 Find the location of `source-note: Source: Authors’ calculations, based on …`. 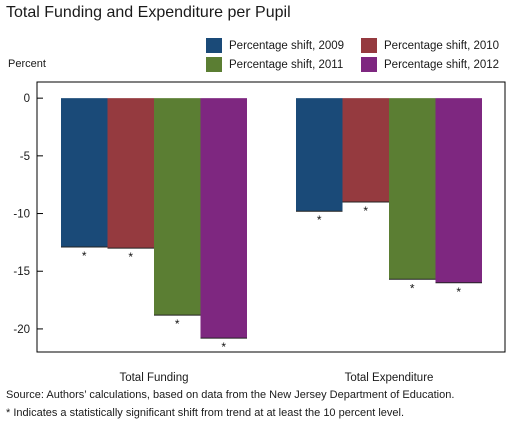

source-note: Source: Authors’ calculations, based on … is located at coordinates (230, 395).